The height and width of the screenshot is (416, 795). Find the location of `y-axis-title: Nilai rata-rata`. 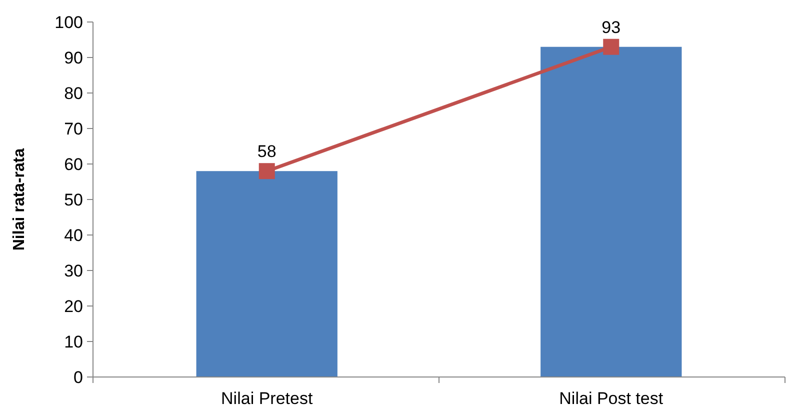

y-axis-title: Nilai rata-rata is located at coordinates (19, 199).